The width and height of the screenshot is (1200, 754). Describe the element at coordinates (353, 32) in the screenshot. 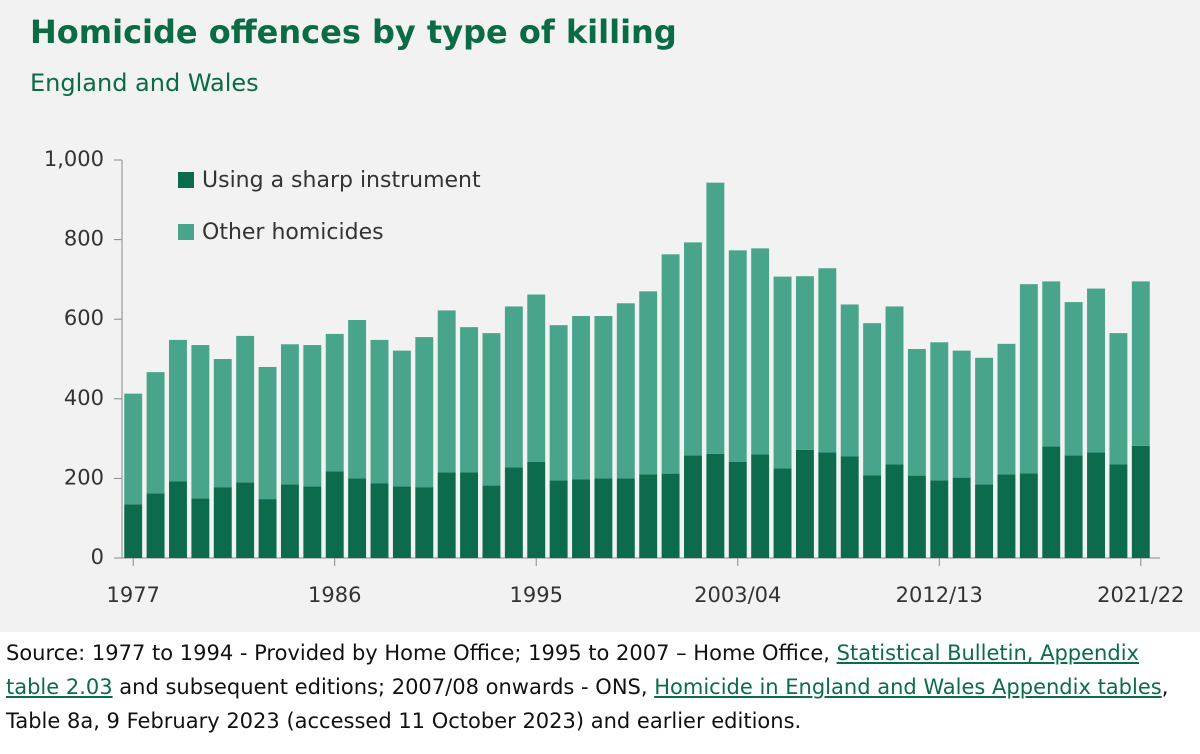

I see `chart-title: Homicide offences by type of killing` at that location.